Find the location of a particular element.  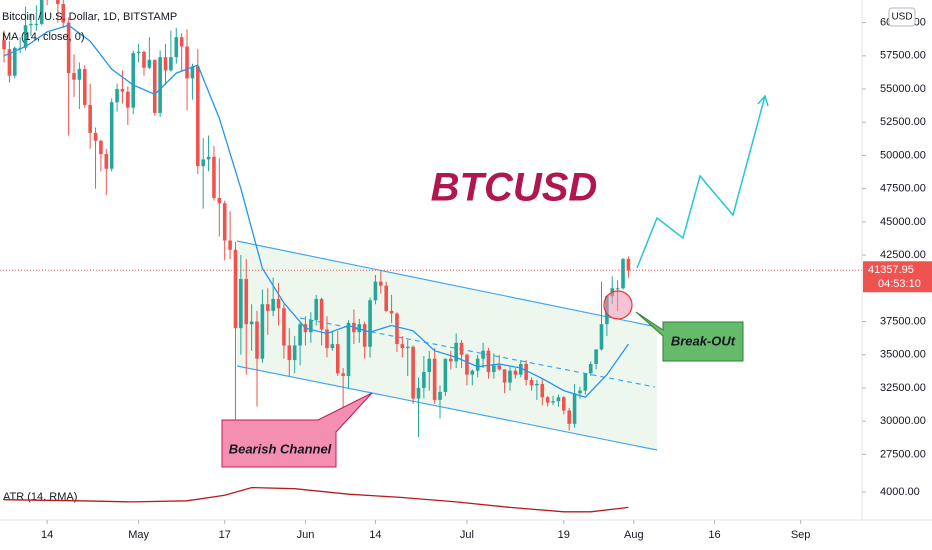

x-tick-label: 14 is located at coordinates (47, 535).